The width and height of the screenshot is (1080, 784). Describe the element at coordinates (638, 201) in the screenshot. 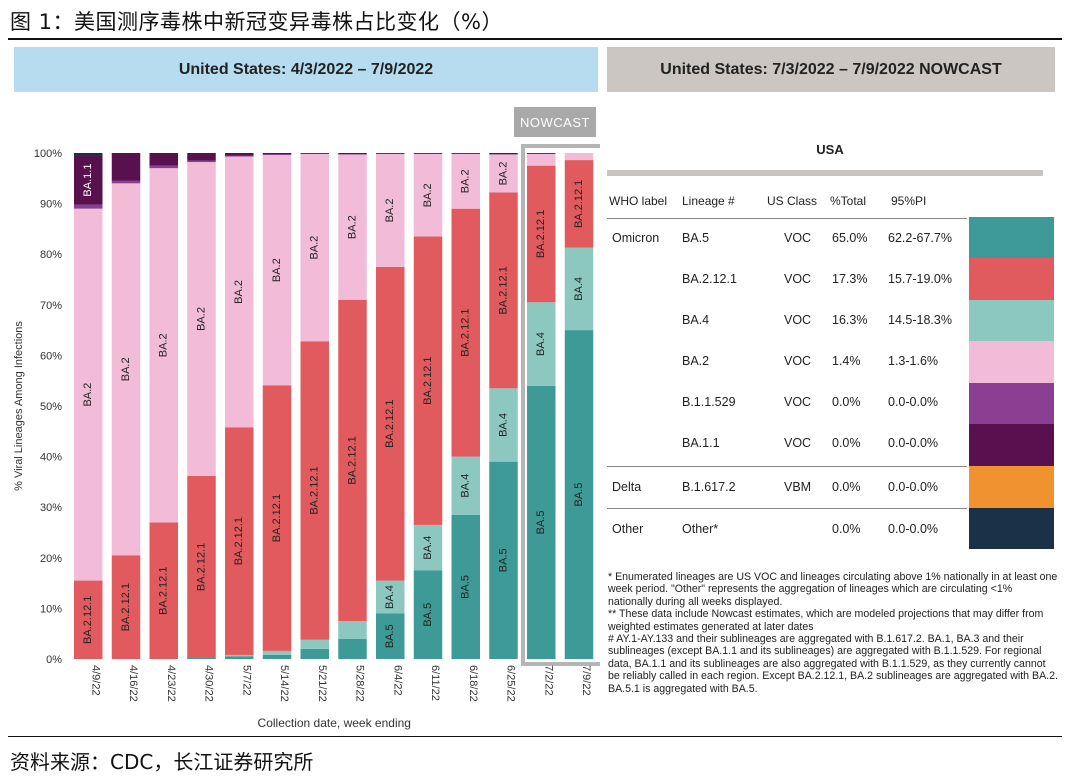

I see `col-header-who: WHO label` at that location.